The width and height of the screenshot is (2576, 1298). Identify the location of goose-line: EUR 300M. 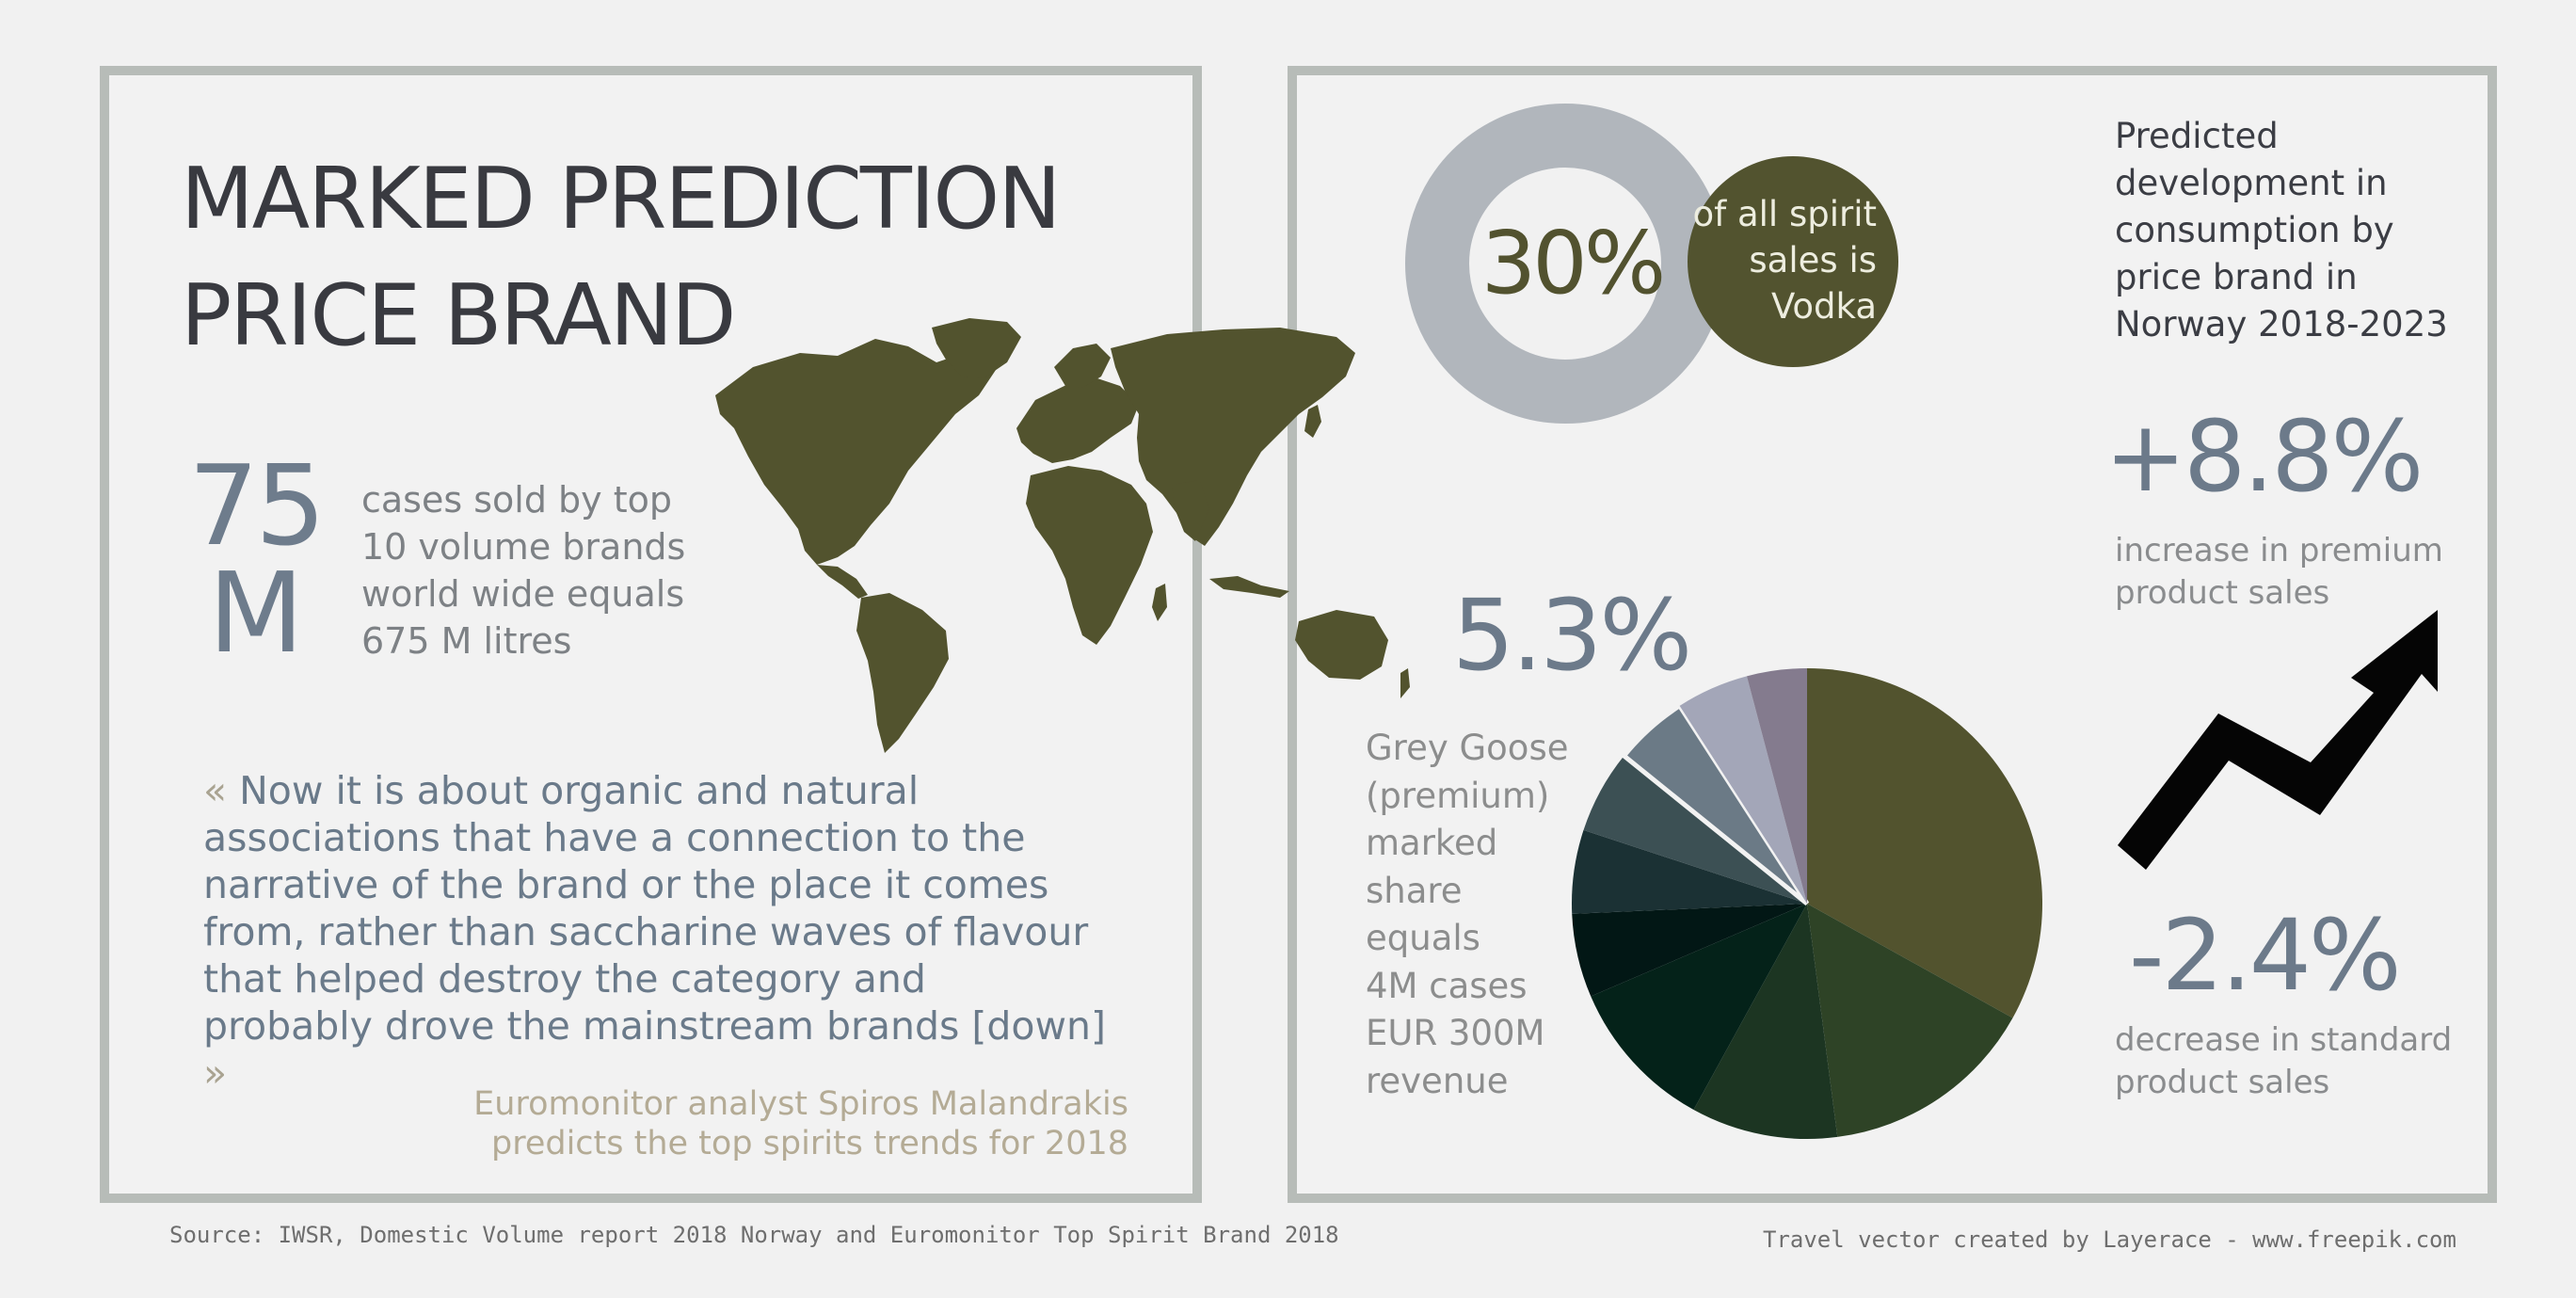
(1455, 1033).